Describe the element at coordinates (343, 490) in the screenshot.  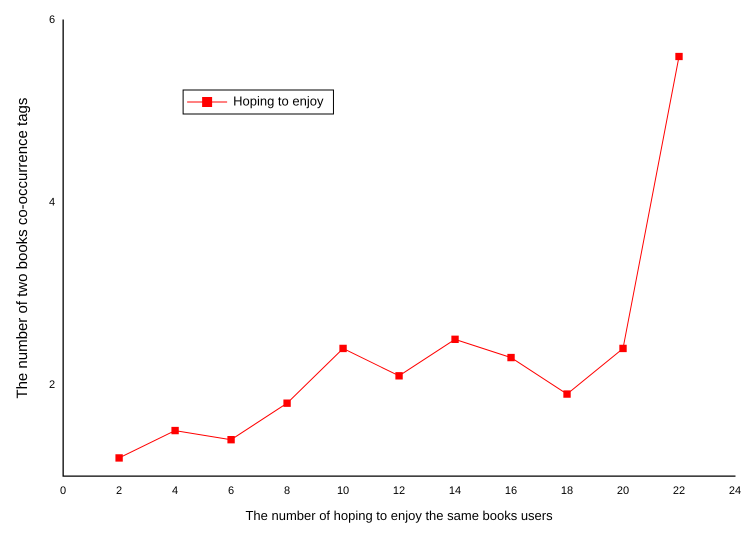
I see `x-tick-label: 10` at that location.